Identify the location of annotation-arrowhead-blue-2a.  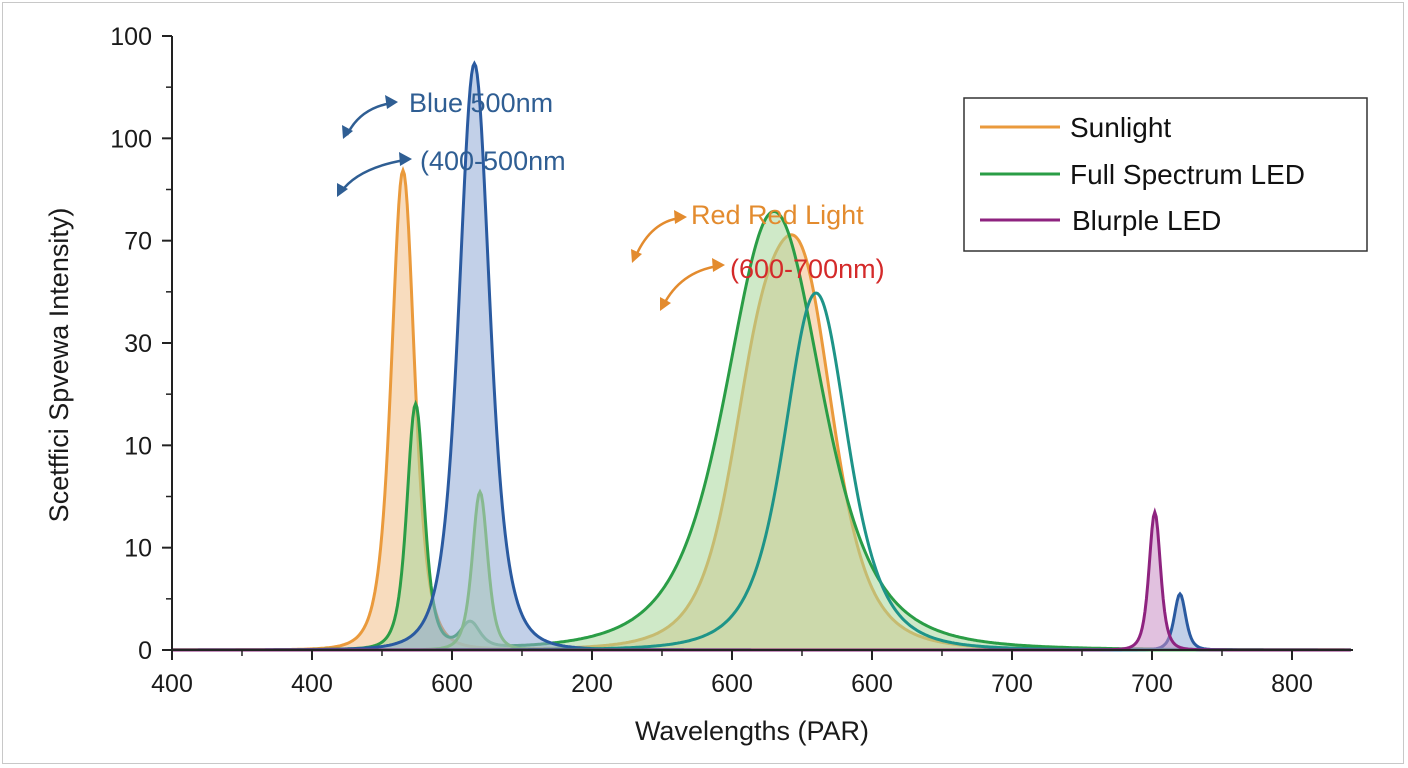
(405, 159).